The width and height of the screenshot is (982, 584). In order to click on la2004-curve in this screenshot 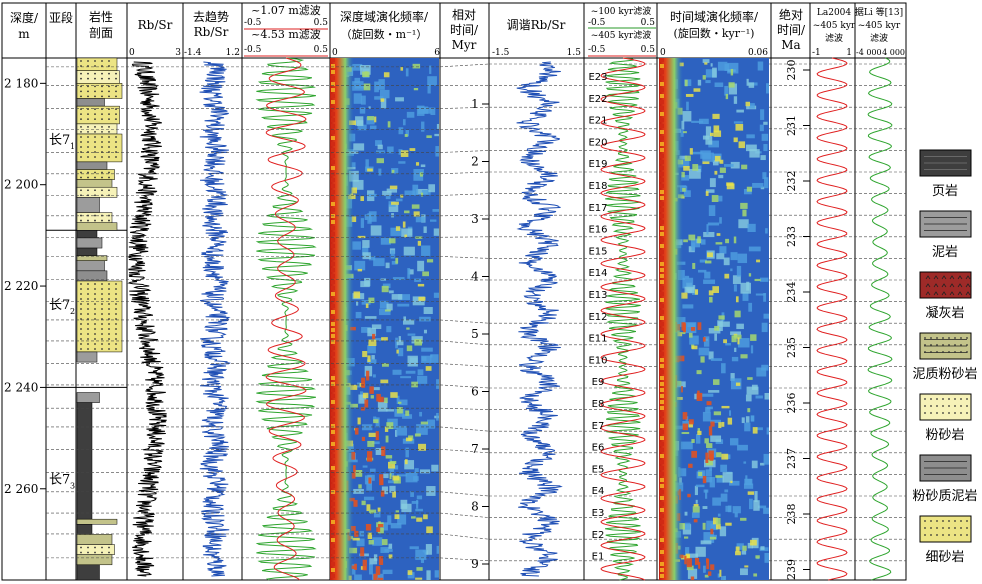, I will do `click(832, 319)`.